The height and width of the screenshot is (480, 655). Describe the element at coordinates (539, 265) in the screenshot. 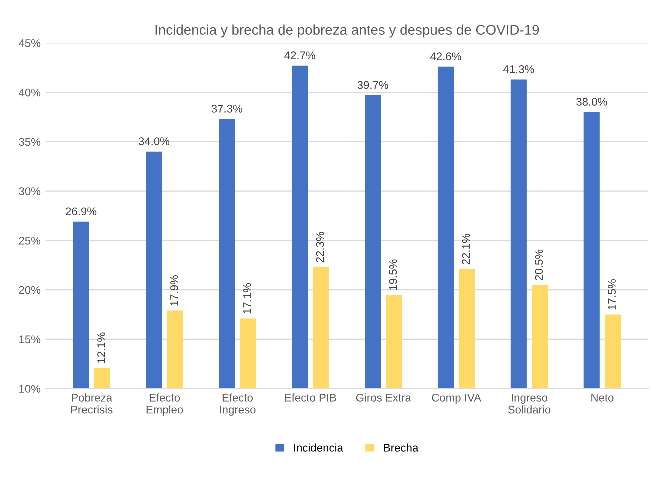

I see `data-label: 20.5%` at that location.